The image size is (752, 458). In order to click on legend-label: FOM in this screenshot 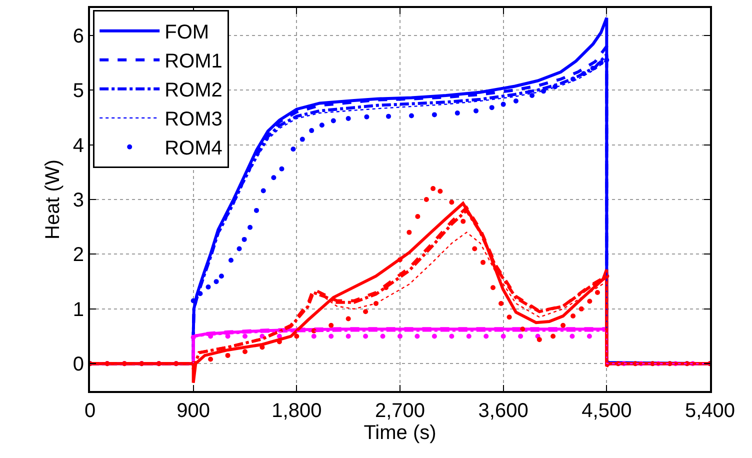, I will do `click(187, 33)`.